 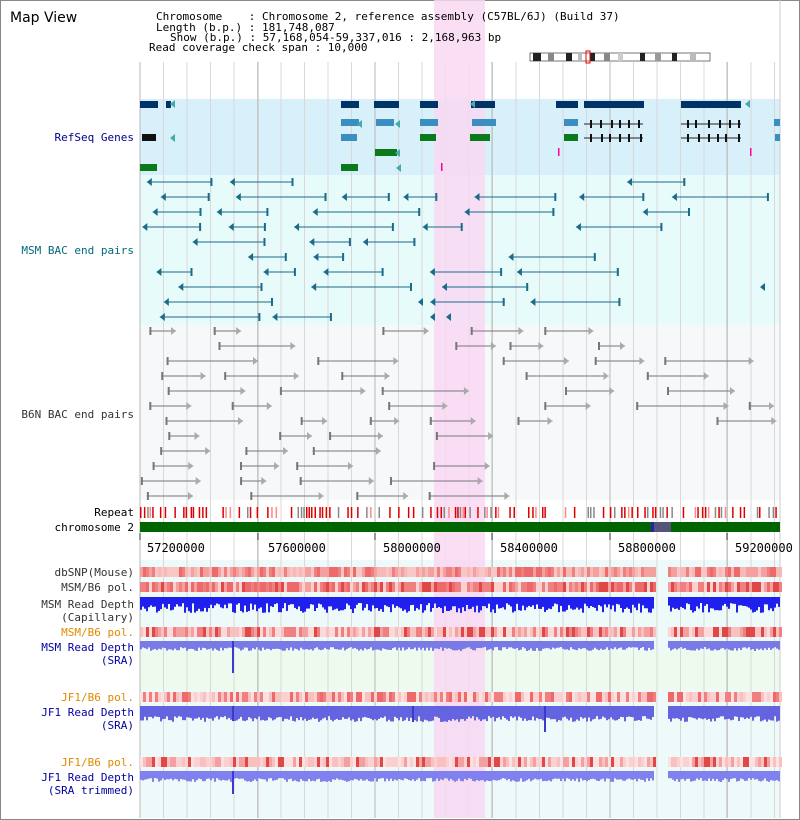 What do you see at coordinates (711, 104) in the screenshot?
I see `refseq-gene` at bounding box center [711, 104].